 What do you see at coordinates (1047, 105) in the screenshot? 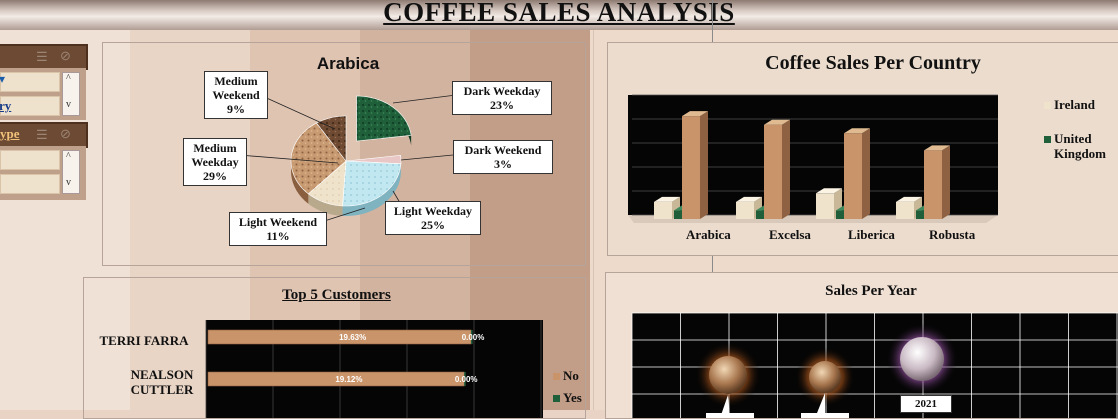
I see `legend-swatch-ireland` at bounding box center [1047, 105].